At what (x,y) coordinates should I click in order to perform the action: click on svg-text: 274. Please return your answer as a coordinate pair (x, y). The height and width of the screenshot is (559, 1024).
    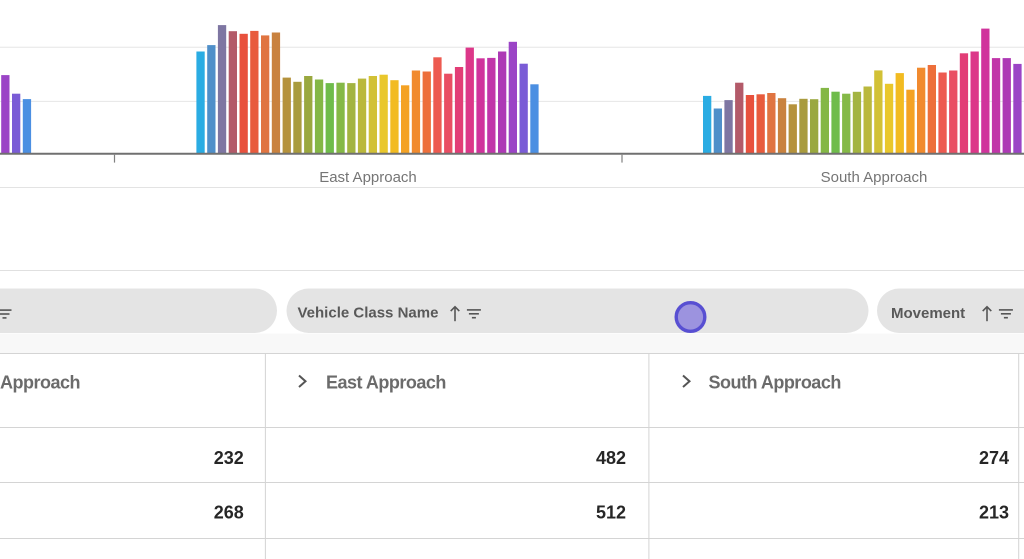
    Looking at the image, I should click on (994, 458).